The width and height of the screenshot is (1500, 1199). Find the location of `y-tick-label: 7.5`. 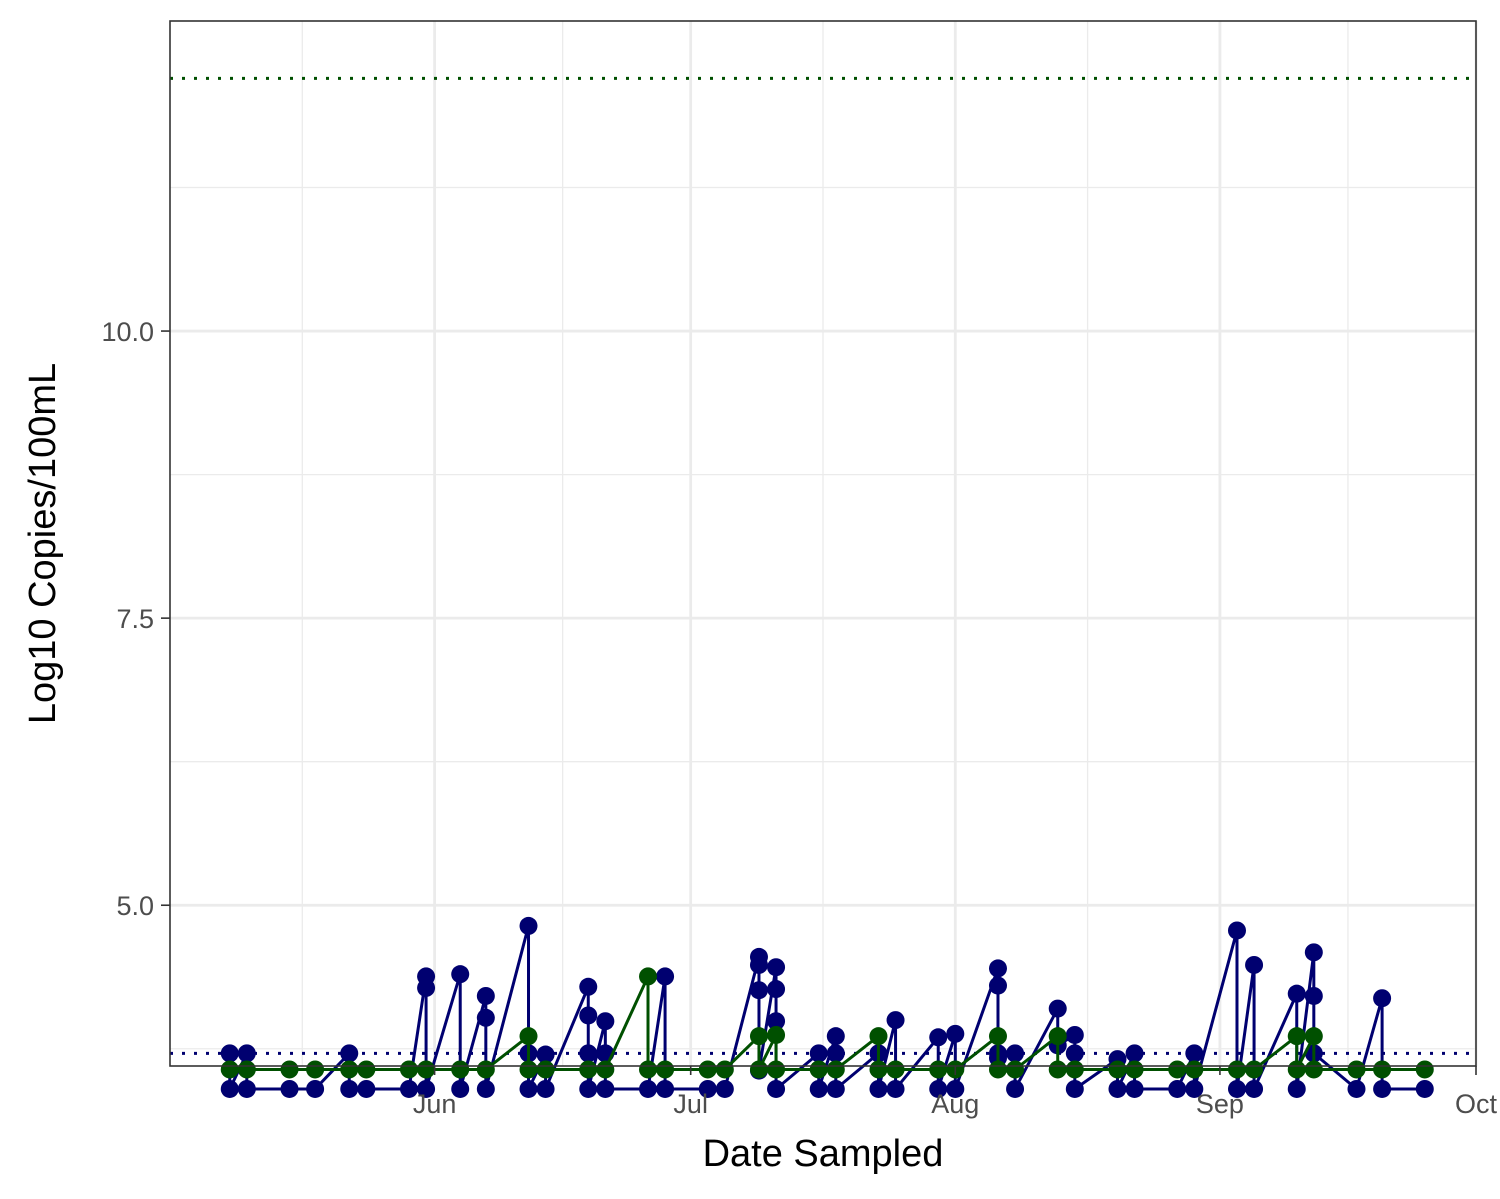

y-tick-label: 7.5 is located at coordinates (135, 619).